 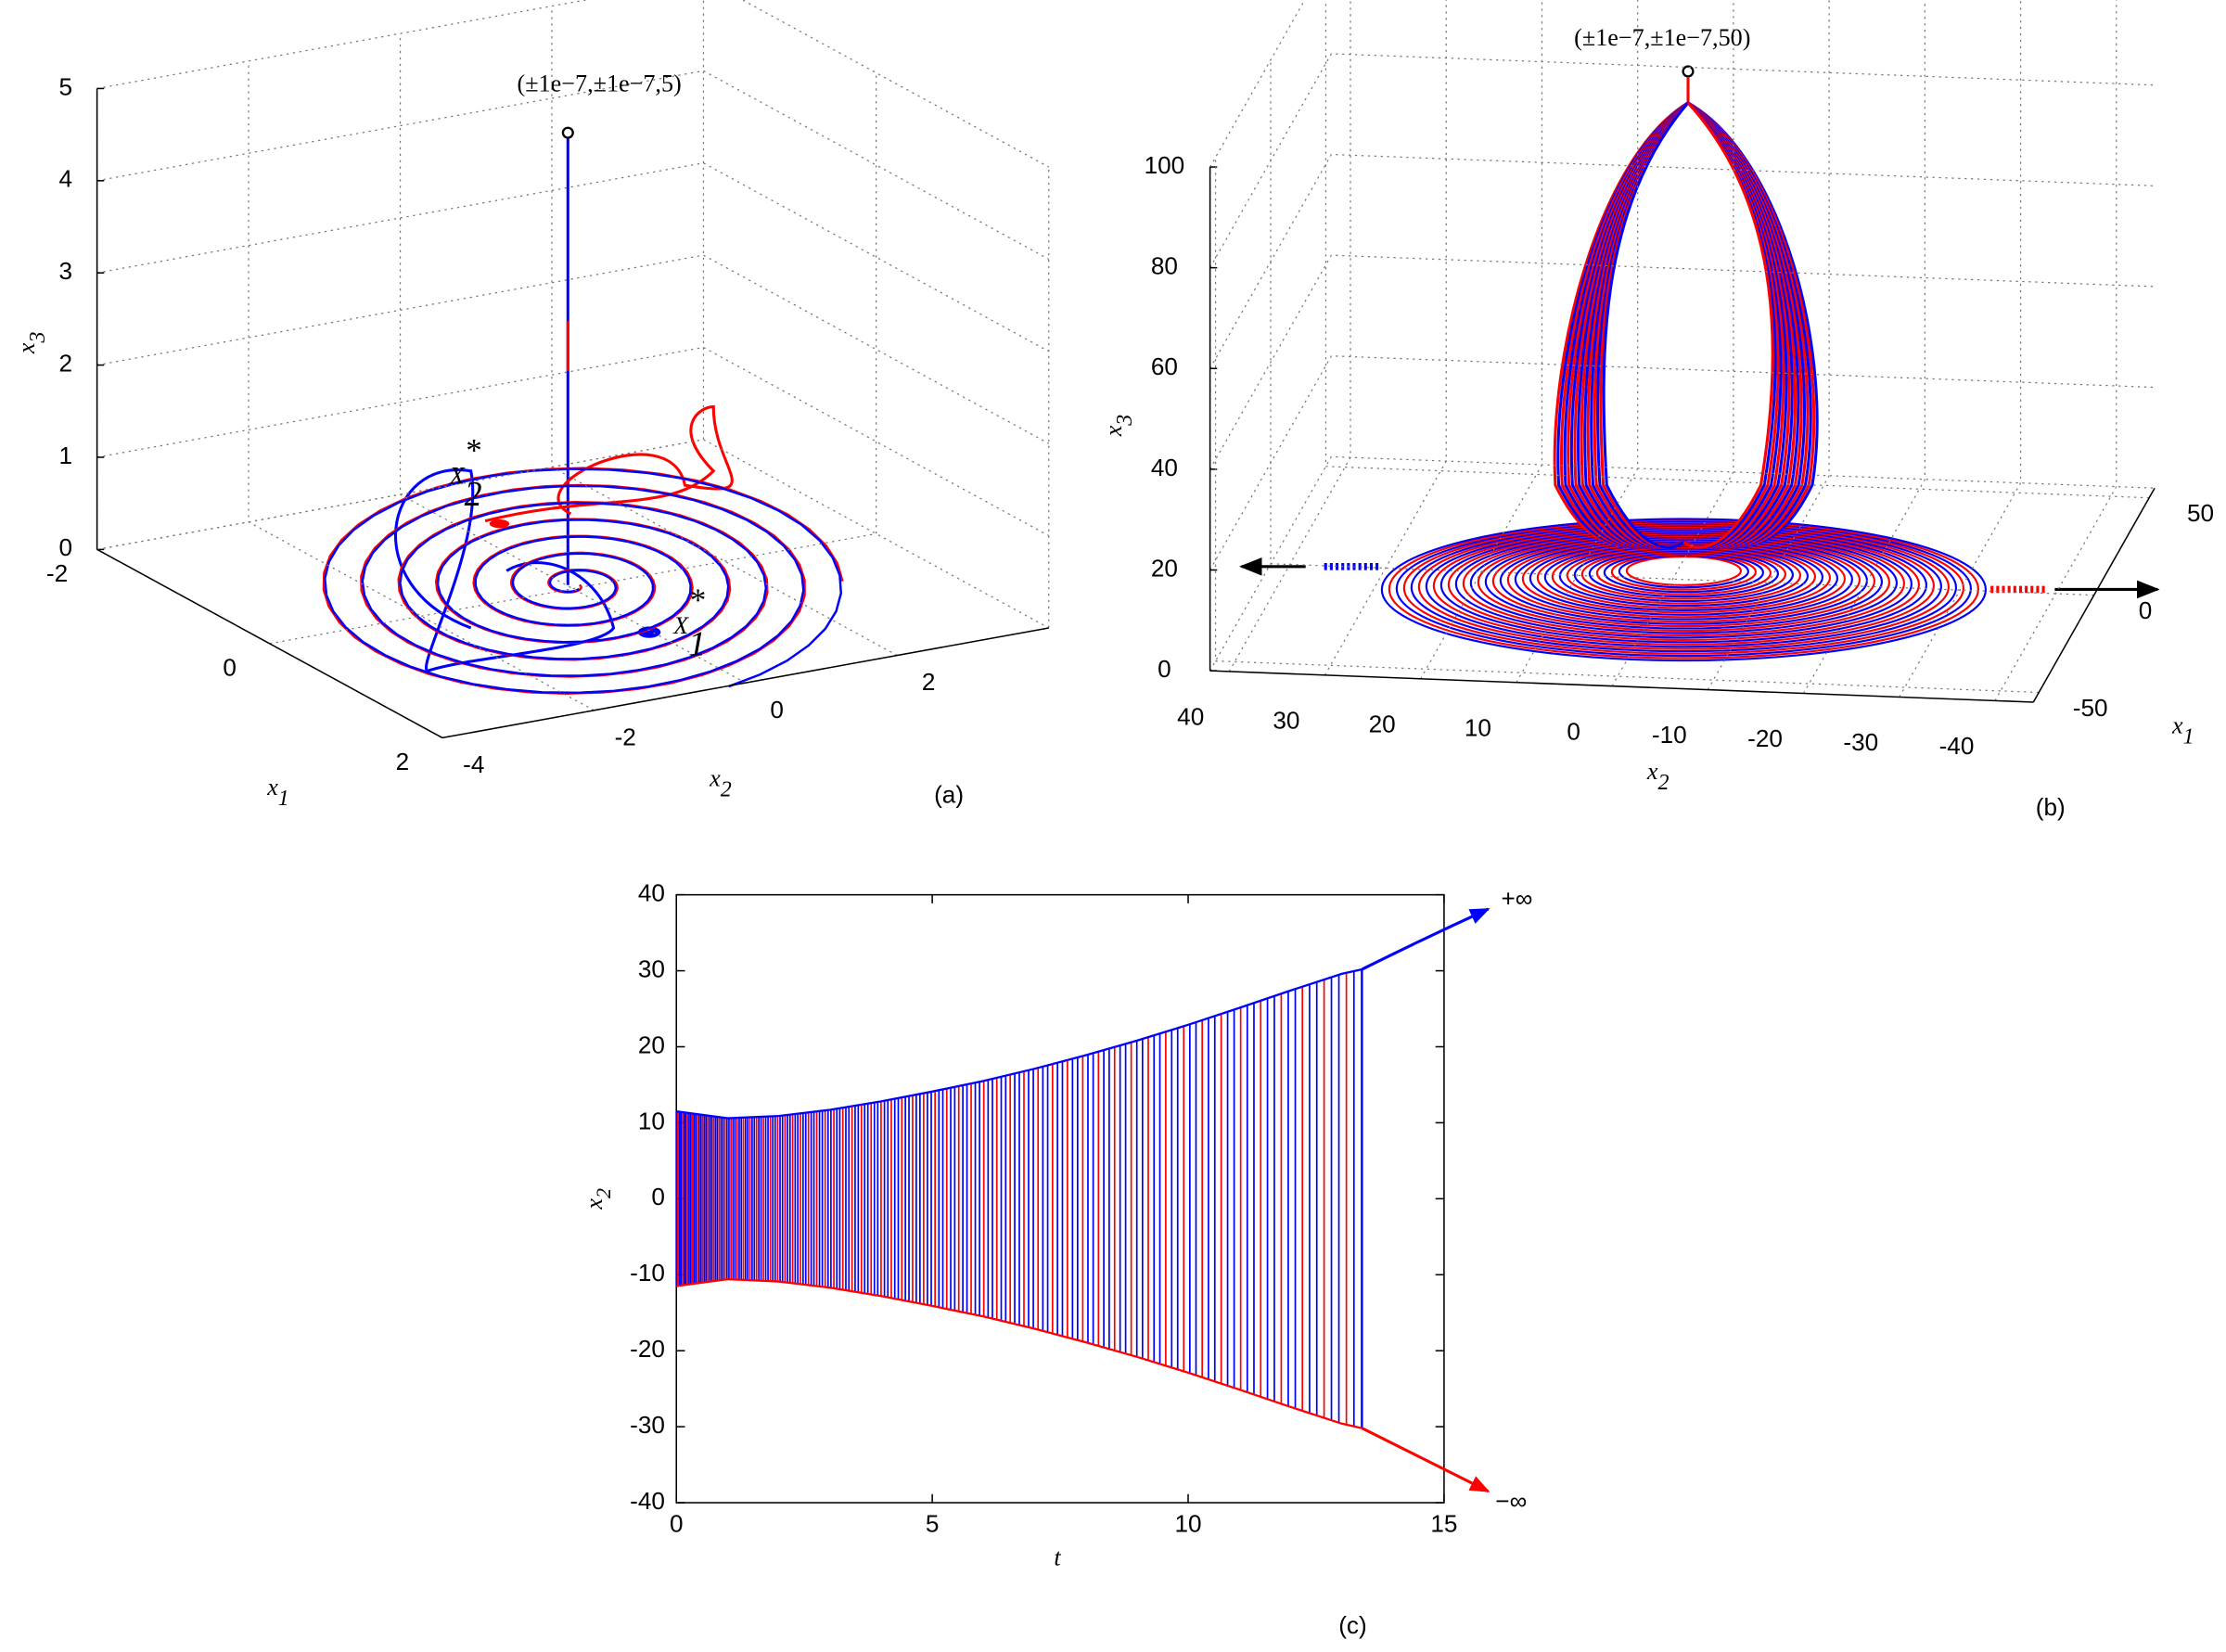 What do you see at coordinates (609, 463) in the screenshot?
I see `trajectory-red` at bounding box center [609, 463].